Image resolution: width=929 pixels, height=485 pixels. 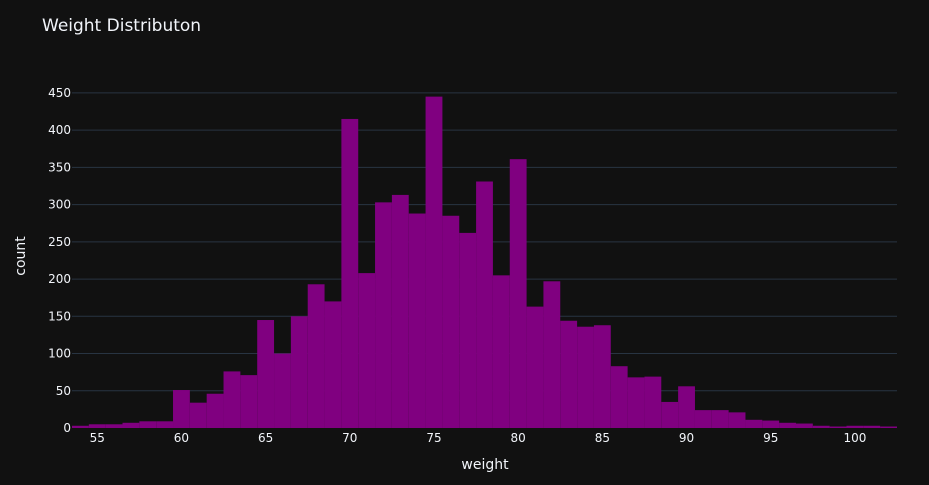 I want to click on x-tick-label: 65, so click(x=265, y=438).